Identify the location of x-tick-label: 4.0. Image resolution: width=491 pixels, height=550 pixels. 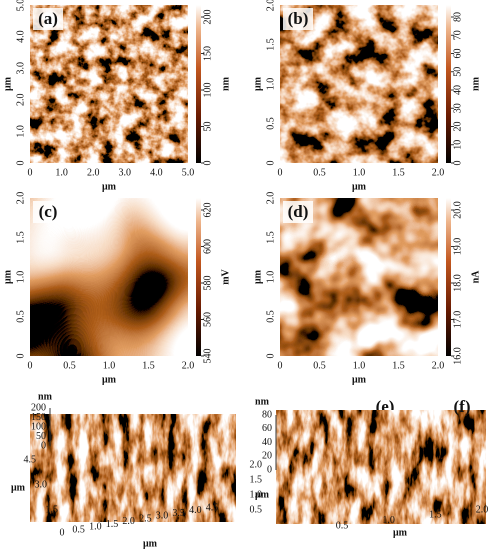
(156, 172).